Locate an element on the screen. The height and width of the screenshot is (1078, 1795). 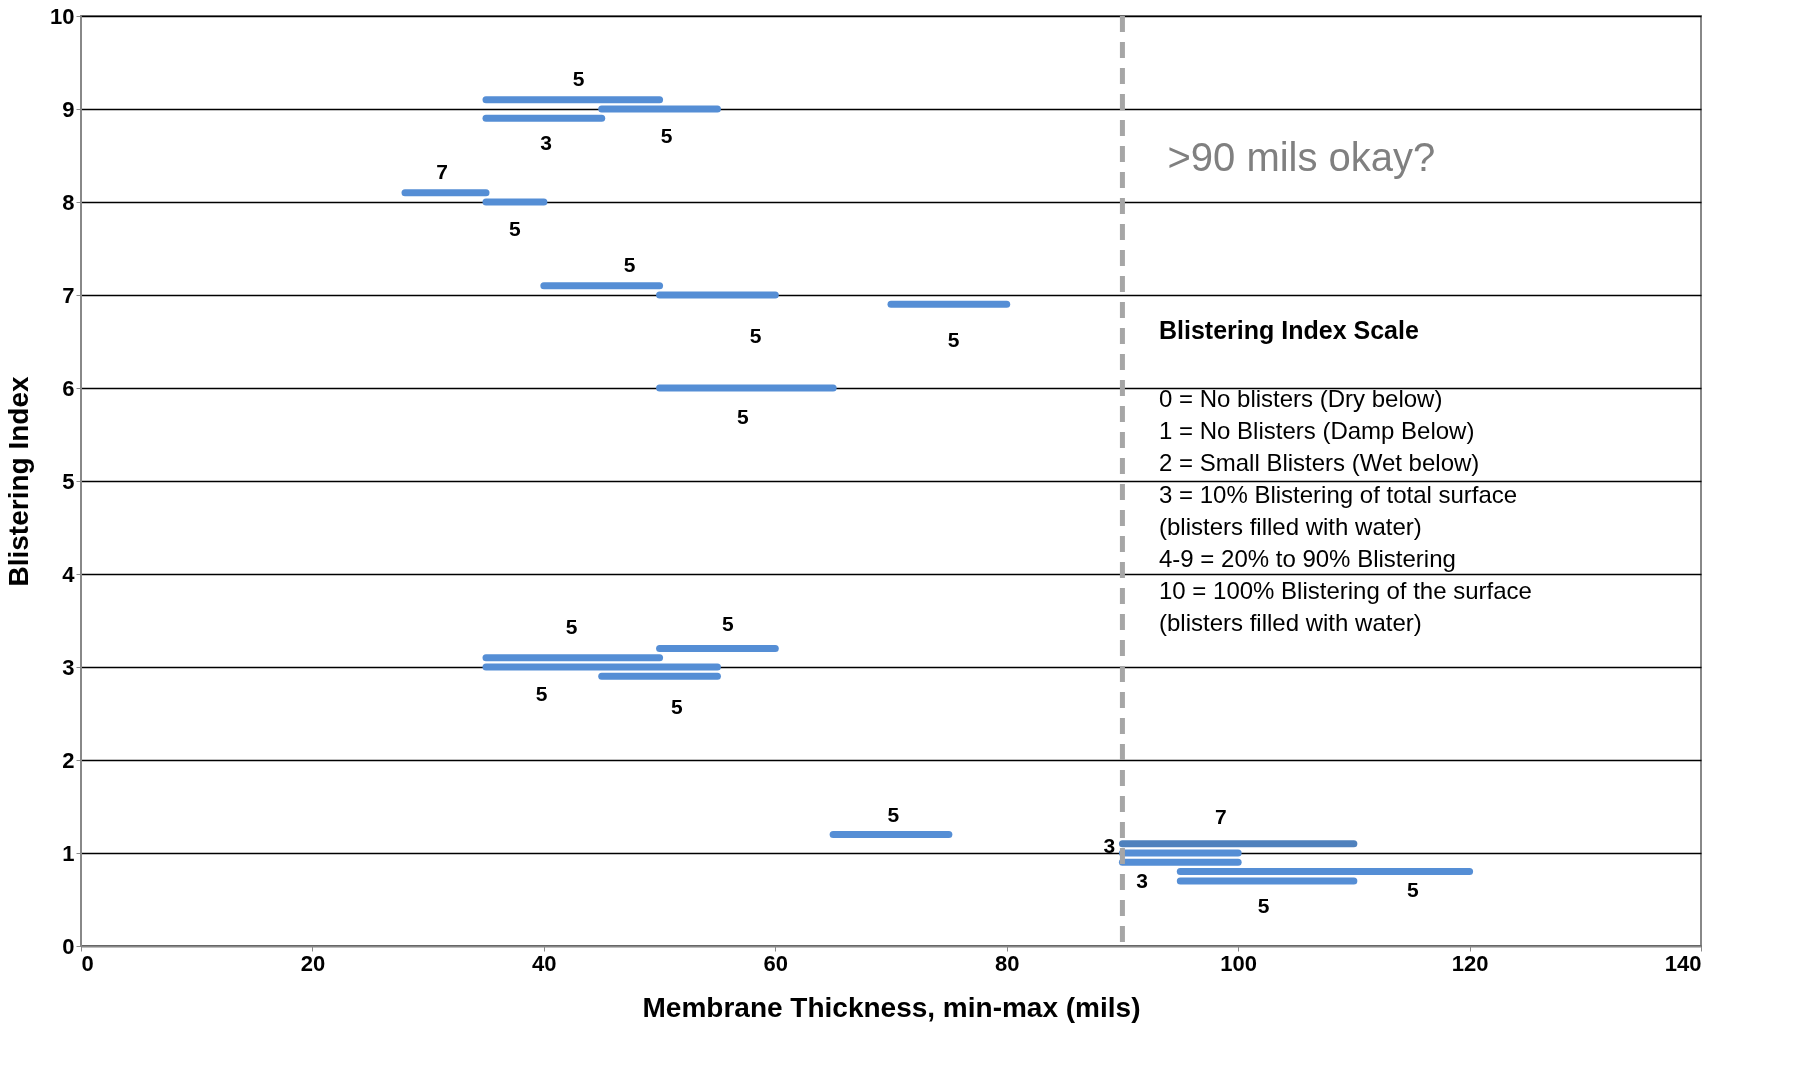
x-tick-label: 0 is located at coordinates (87, 963).